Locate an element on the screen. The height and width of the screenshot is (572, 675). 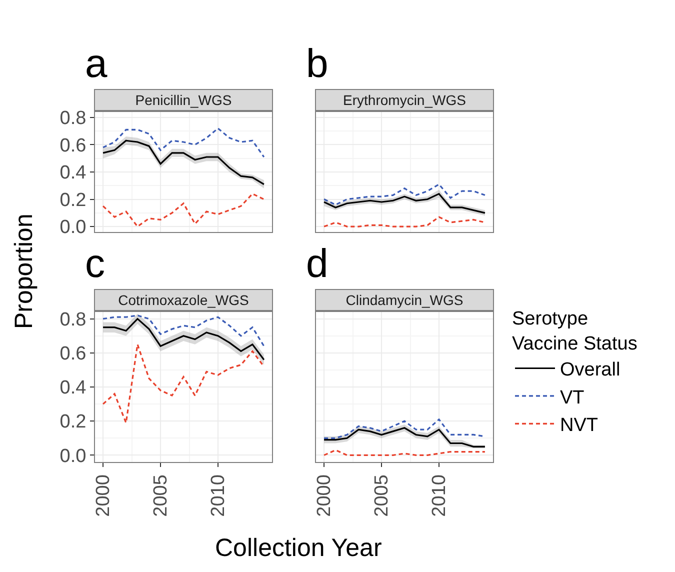
legend-label: NVT is located at coordinates (579, 425).